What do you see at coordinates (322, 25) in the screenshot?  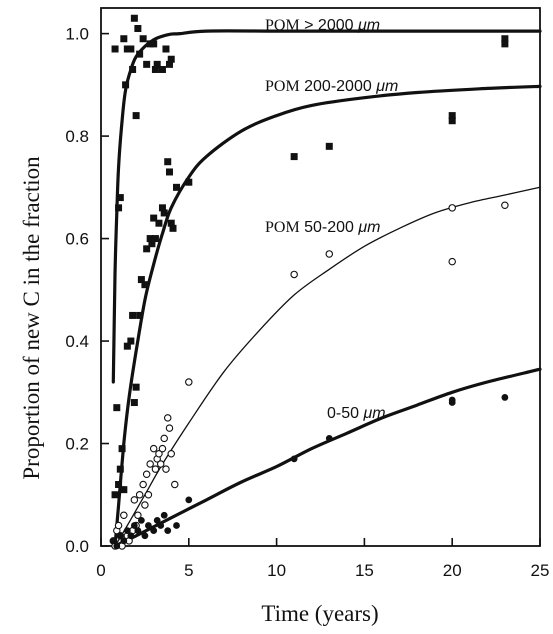 I see `series-label-0: POM > 2000 μm` at bounding box center [322, 25].